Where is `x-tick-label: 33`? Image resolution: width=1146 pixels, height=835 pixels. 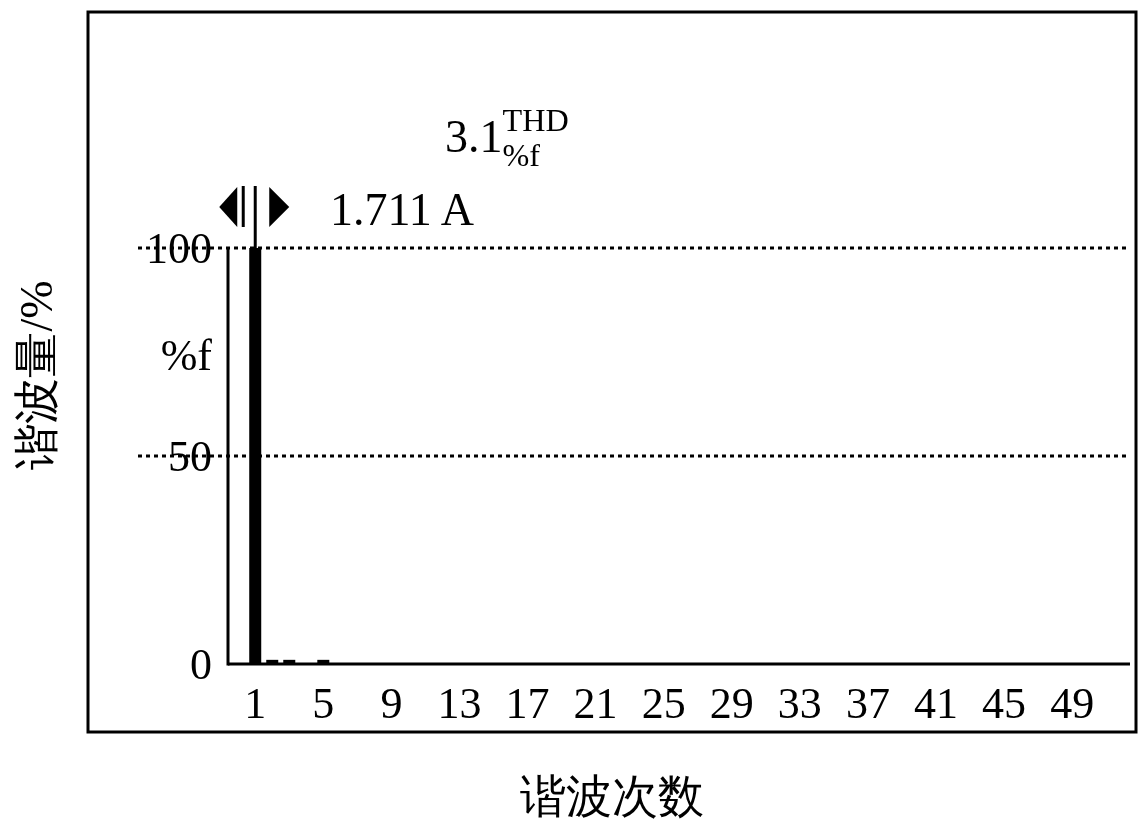
x-tick-label: 33 is located at coordinates (799, 703).